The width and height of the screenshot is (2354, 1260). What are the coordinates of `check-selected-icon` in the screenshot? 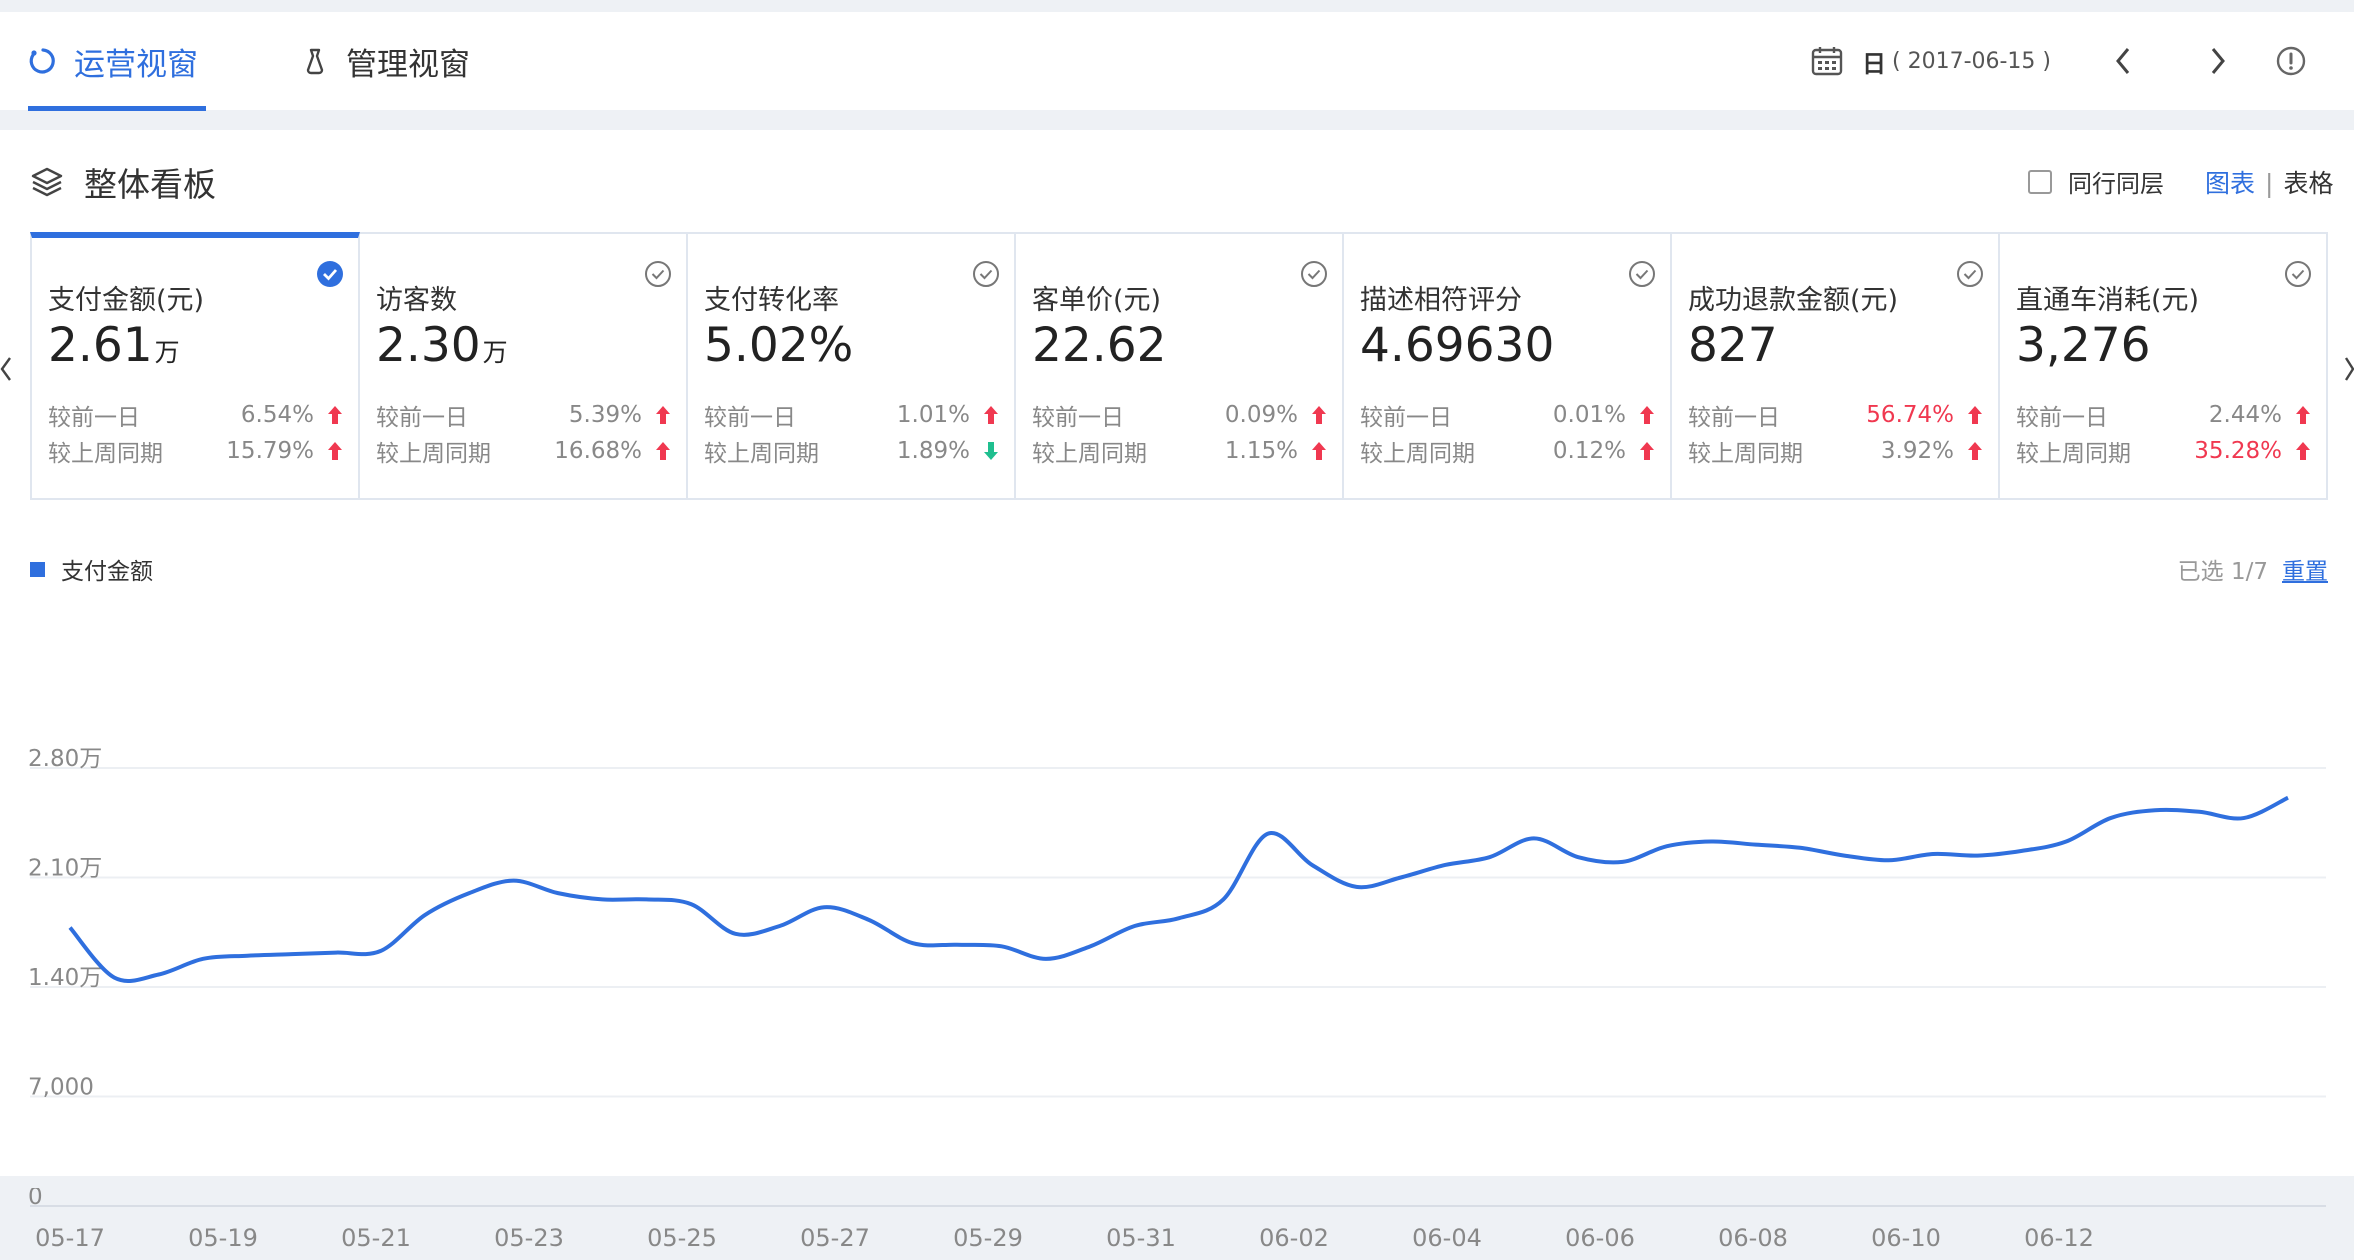 It's located at (330, 274).